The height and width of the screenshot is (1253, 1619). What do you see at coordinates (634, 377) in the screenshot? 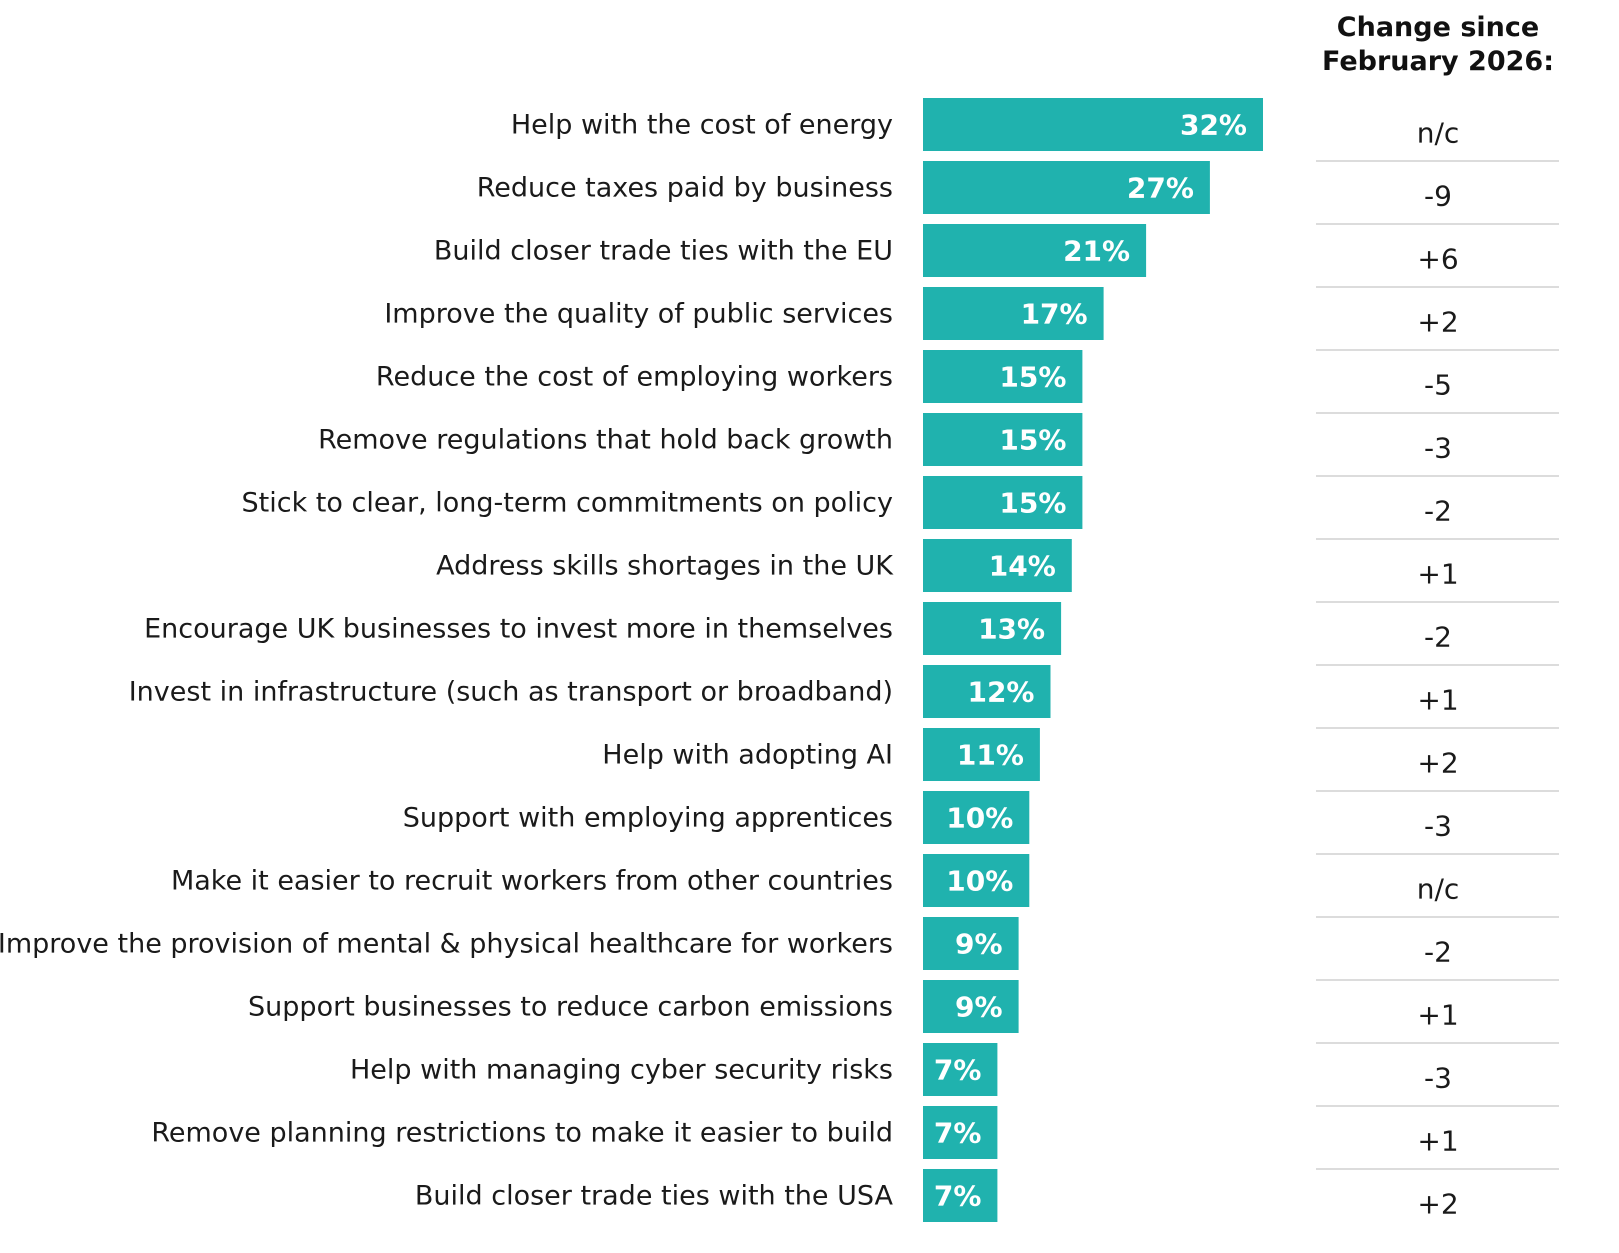
I see `category-label: Reduce the cost of employing workers` at bounding box center [634, 377].